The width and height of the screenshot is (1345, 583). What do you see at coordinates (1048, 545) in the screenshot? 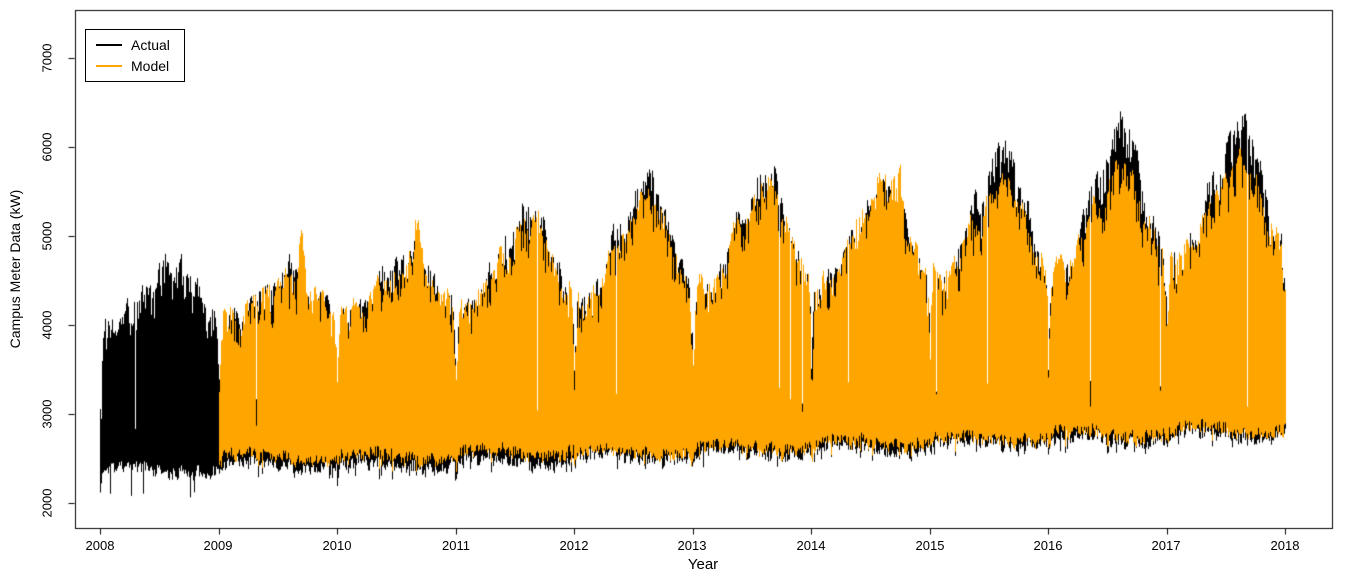
I see `x-tick-label: 2016` at bounding box center [1048, 545].